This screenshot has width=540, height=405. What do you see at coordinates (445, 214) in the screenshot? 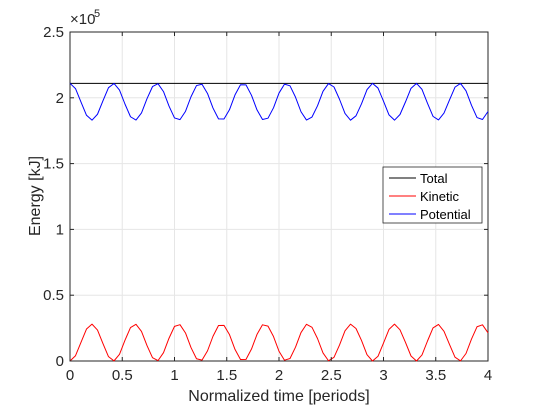
I see `legend-label-potential: Potential` at bounding box center [445, 214].